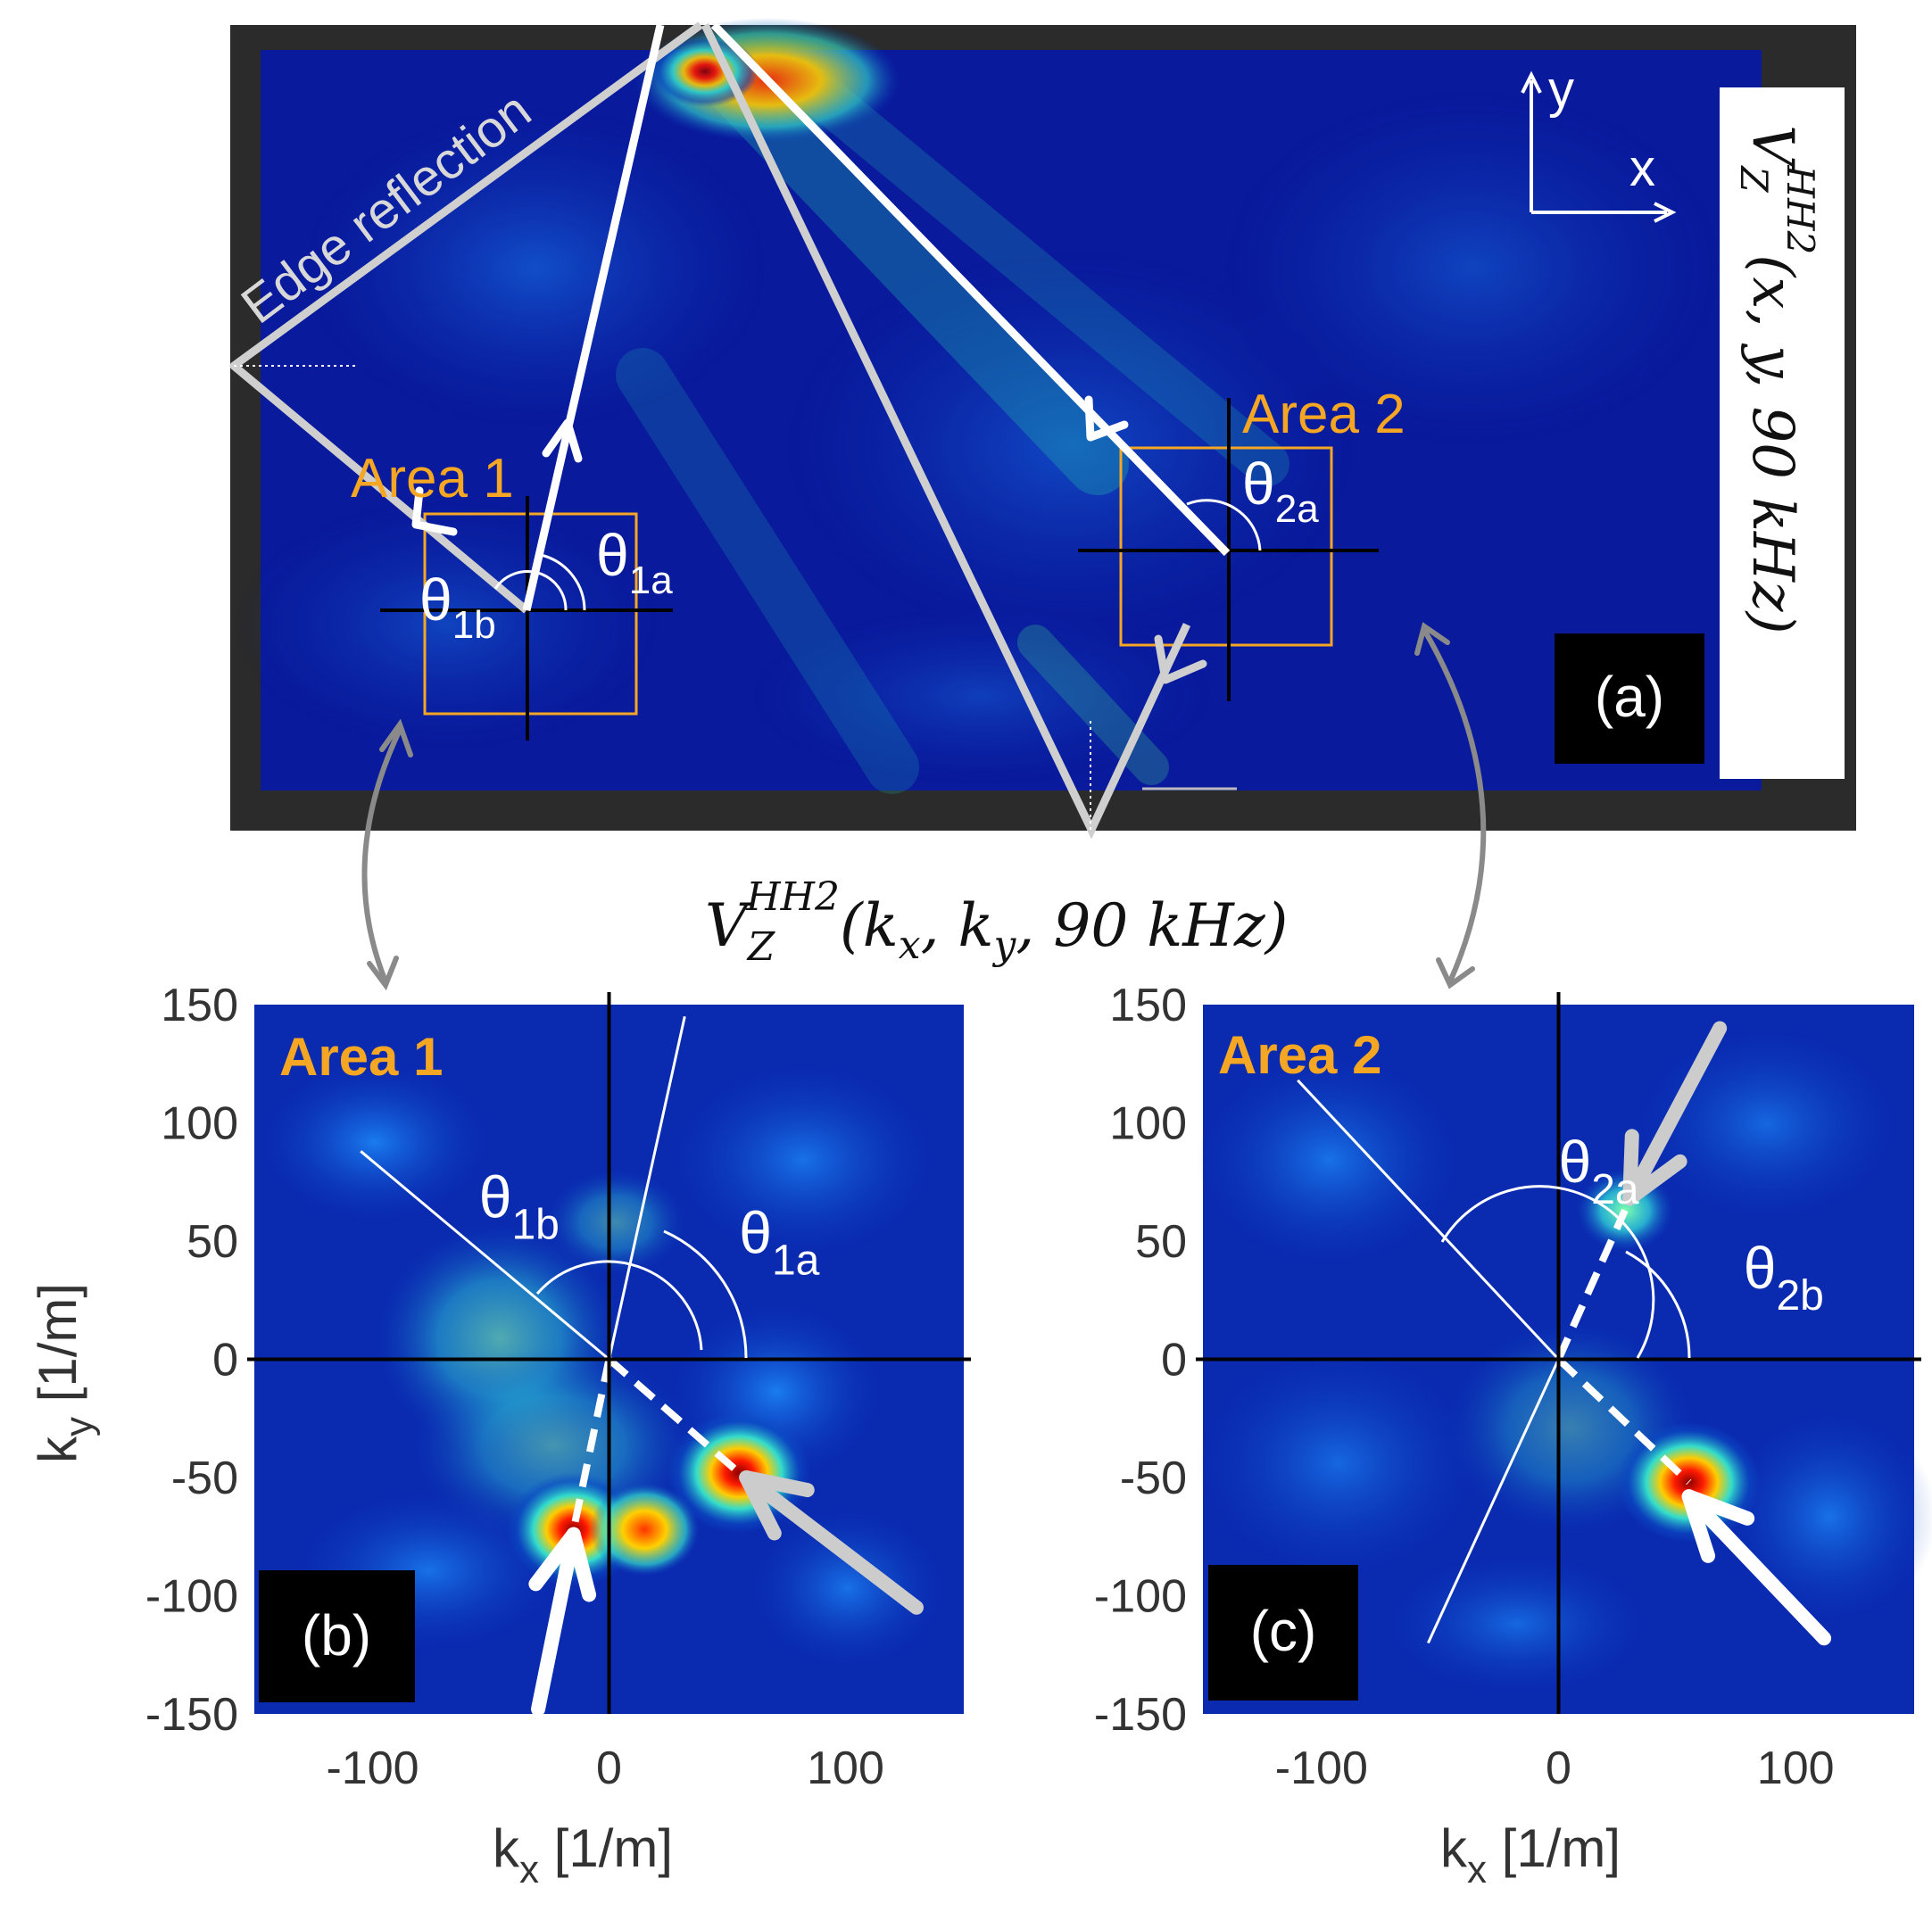 This screenshot has height=1912, width=1932. What do you see at coordinates (1547, 1272) in the screenshot?
I see `arc-theta-2a-c` at bounding box center [1547, 1272].